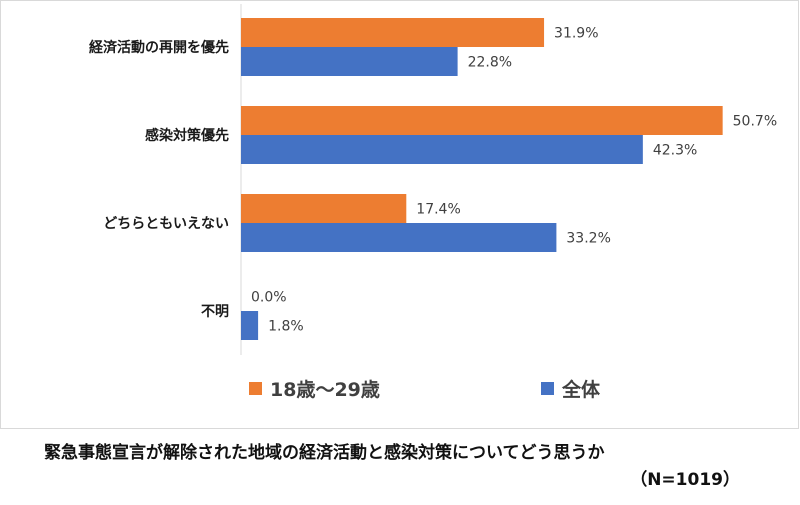  Describe the element at coordinates (269, 298) in the screenshot. I see `data-label: 0.0%` at that location.